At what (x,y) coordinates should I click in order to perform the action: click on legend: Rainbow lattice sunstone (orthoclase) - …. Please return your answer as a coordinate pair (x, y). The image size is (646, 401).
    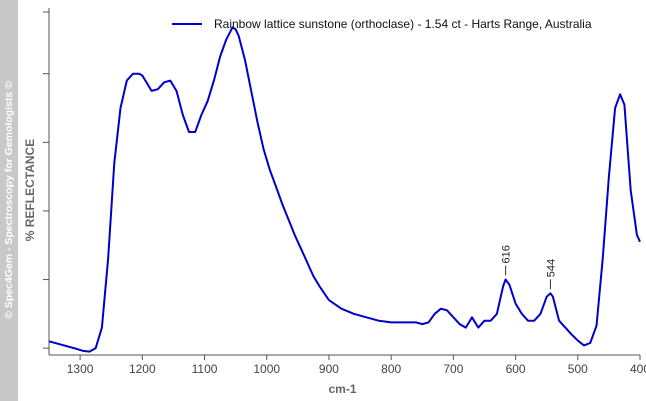
    Looking at the image, I should click on (382, 24).